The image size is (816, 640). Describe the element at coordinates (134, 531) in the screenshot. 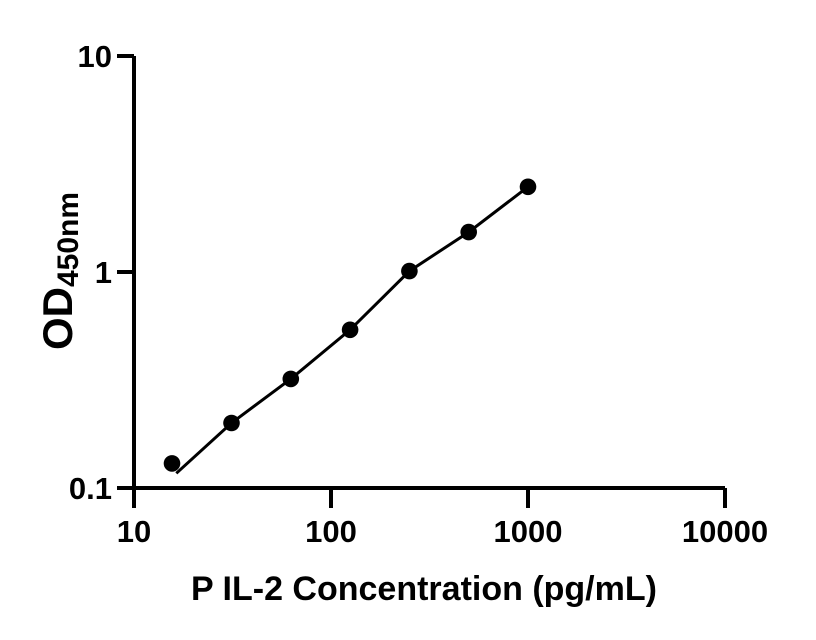

I see `x-tick-label: 10` at that location.